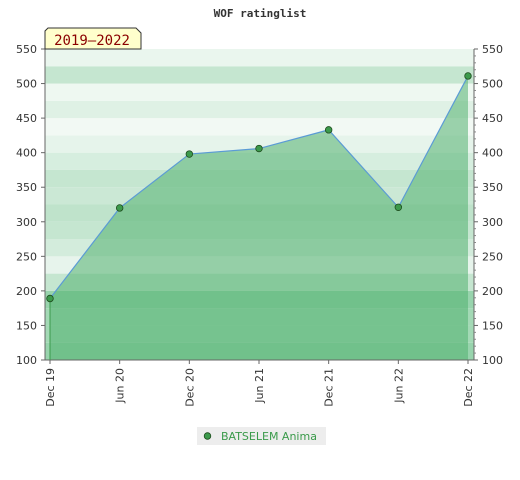 This screenshot has width=520, height=480. Describe the element at coordinates (189, 387) in the screenshot. I see `x-tick-label: Dec 20` at that location.